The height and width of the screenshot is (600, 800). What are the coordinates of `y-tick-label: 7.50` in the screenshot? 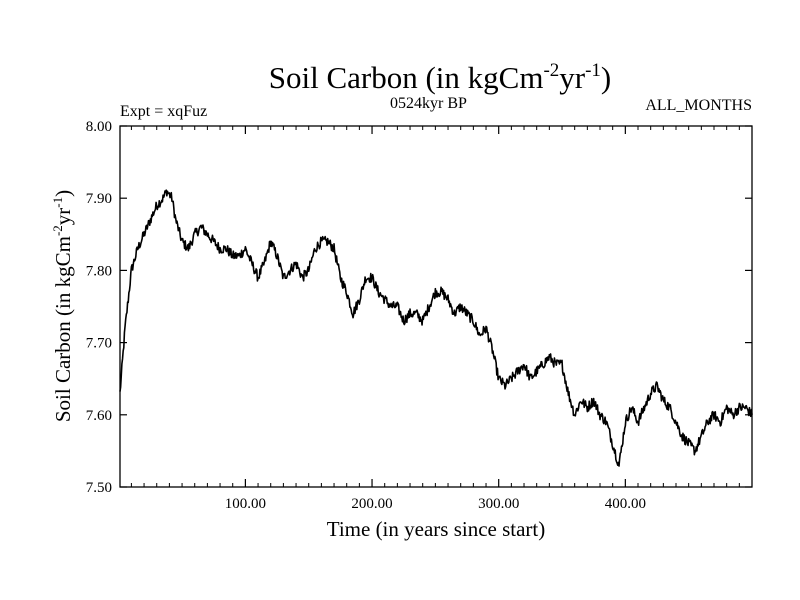 It's located at (99, 488).